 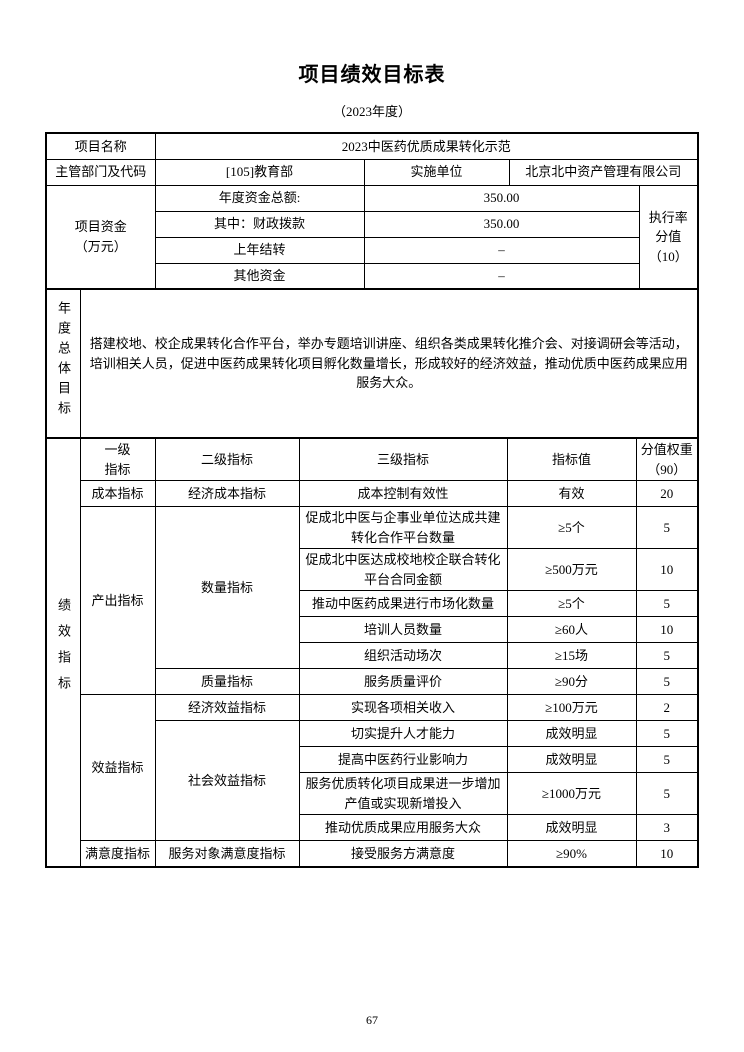 What do you see at coordinates (571, 569) in the screenshot?
I see `indicator-value: ≥500万元` at bounding box center [571, 569].